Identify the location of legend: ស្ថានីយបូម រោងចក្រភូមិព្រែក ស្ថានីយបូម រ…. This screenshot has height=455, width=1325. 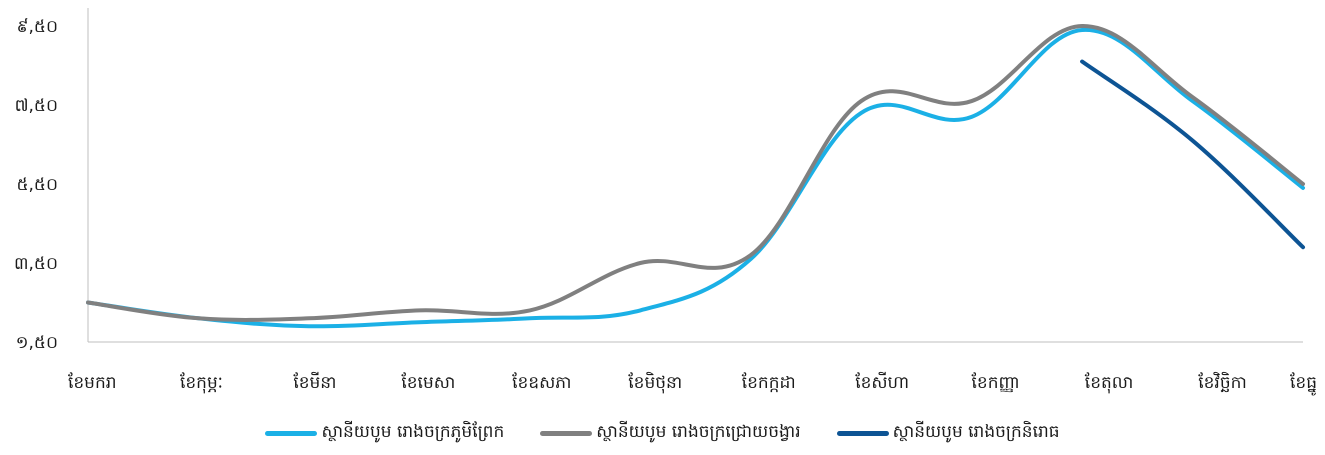
(662, 433).